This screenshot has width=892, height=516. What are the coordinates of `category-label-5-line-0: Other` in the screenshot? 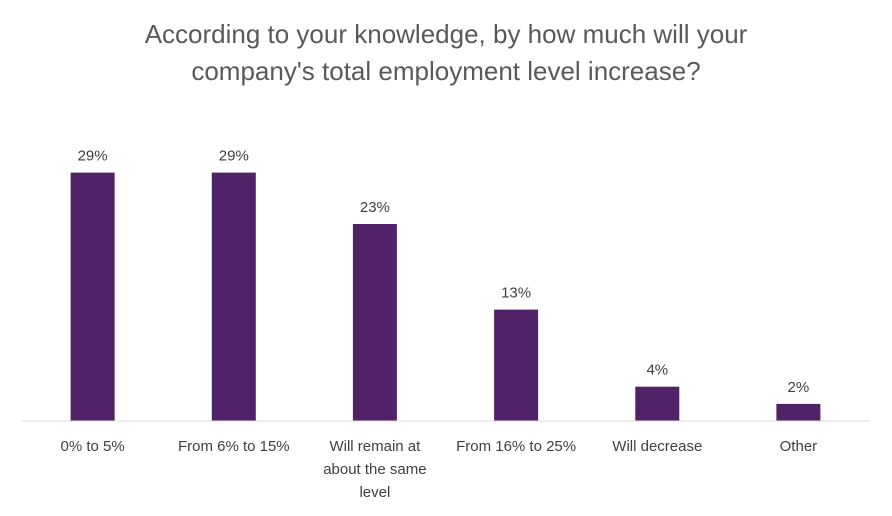 It's located at (799, 446).